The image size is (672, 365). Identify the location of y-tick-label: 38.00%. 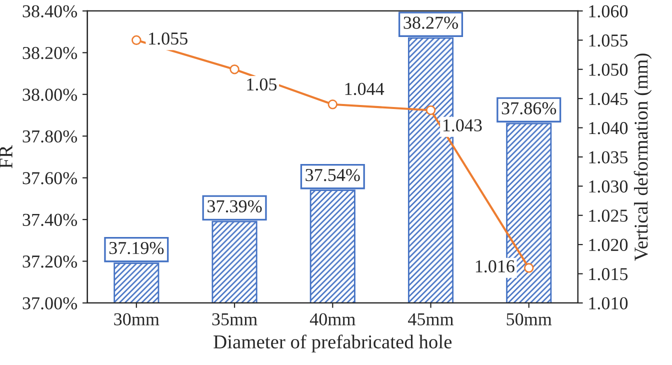
(50, 94).